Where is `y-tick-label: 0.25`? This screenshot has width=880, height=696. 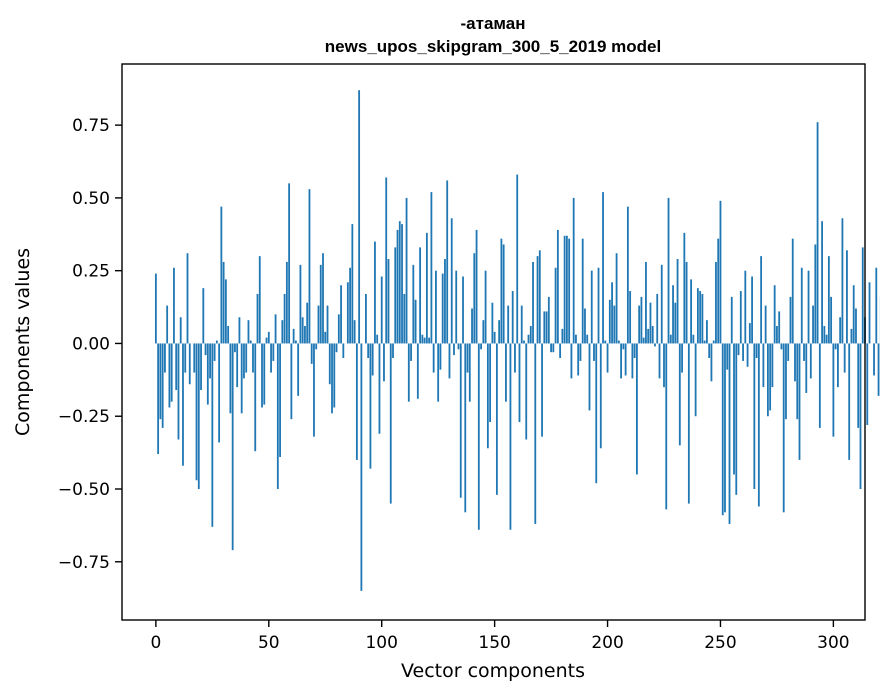
y-tick-label: 0.25 is located at coordinates (91, 272).